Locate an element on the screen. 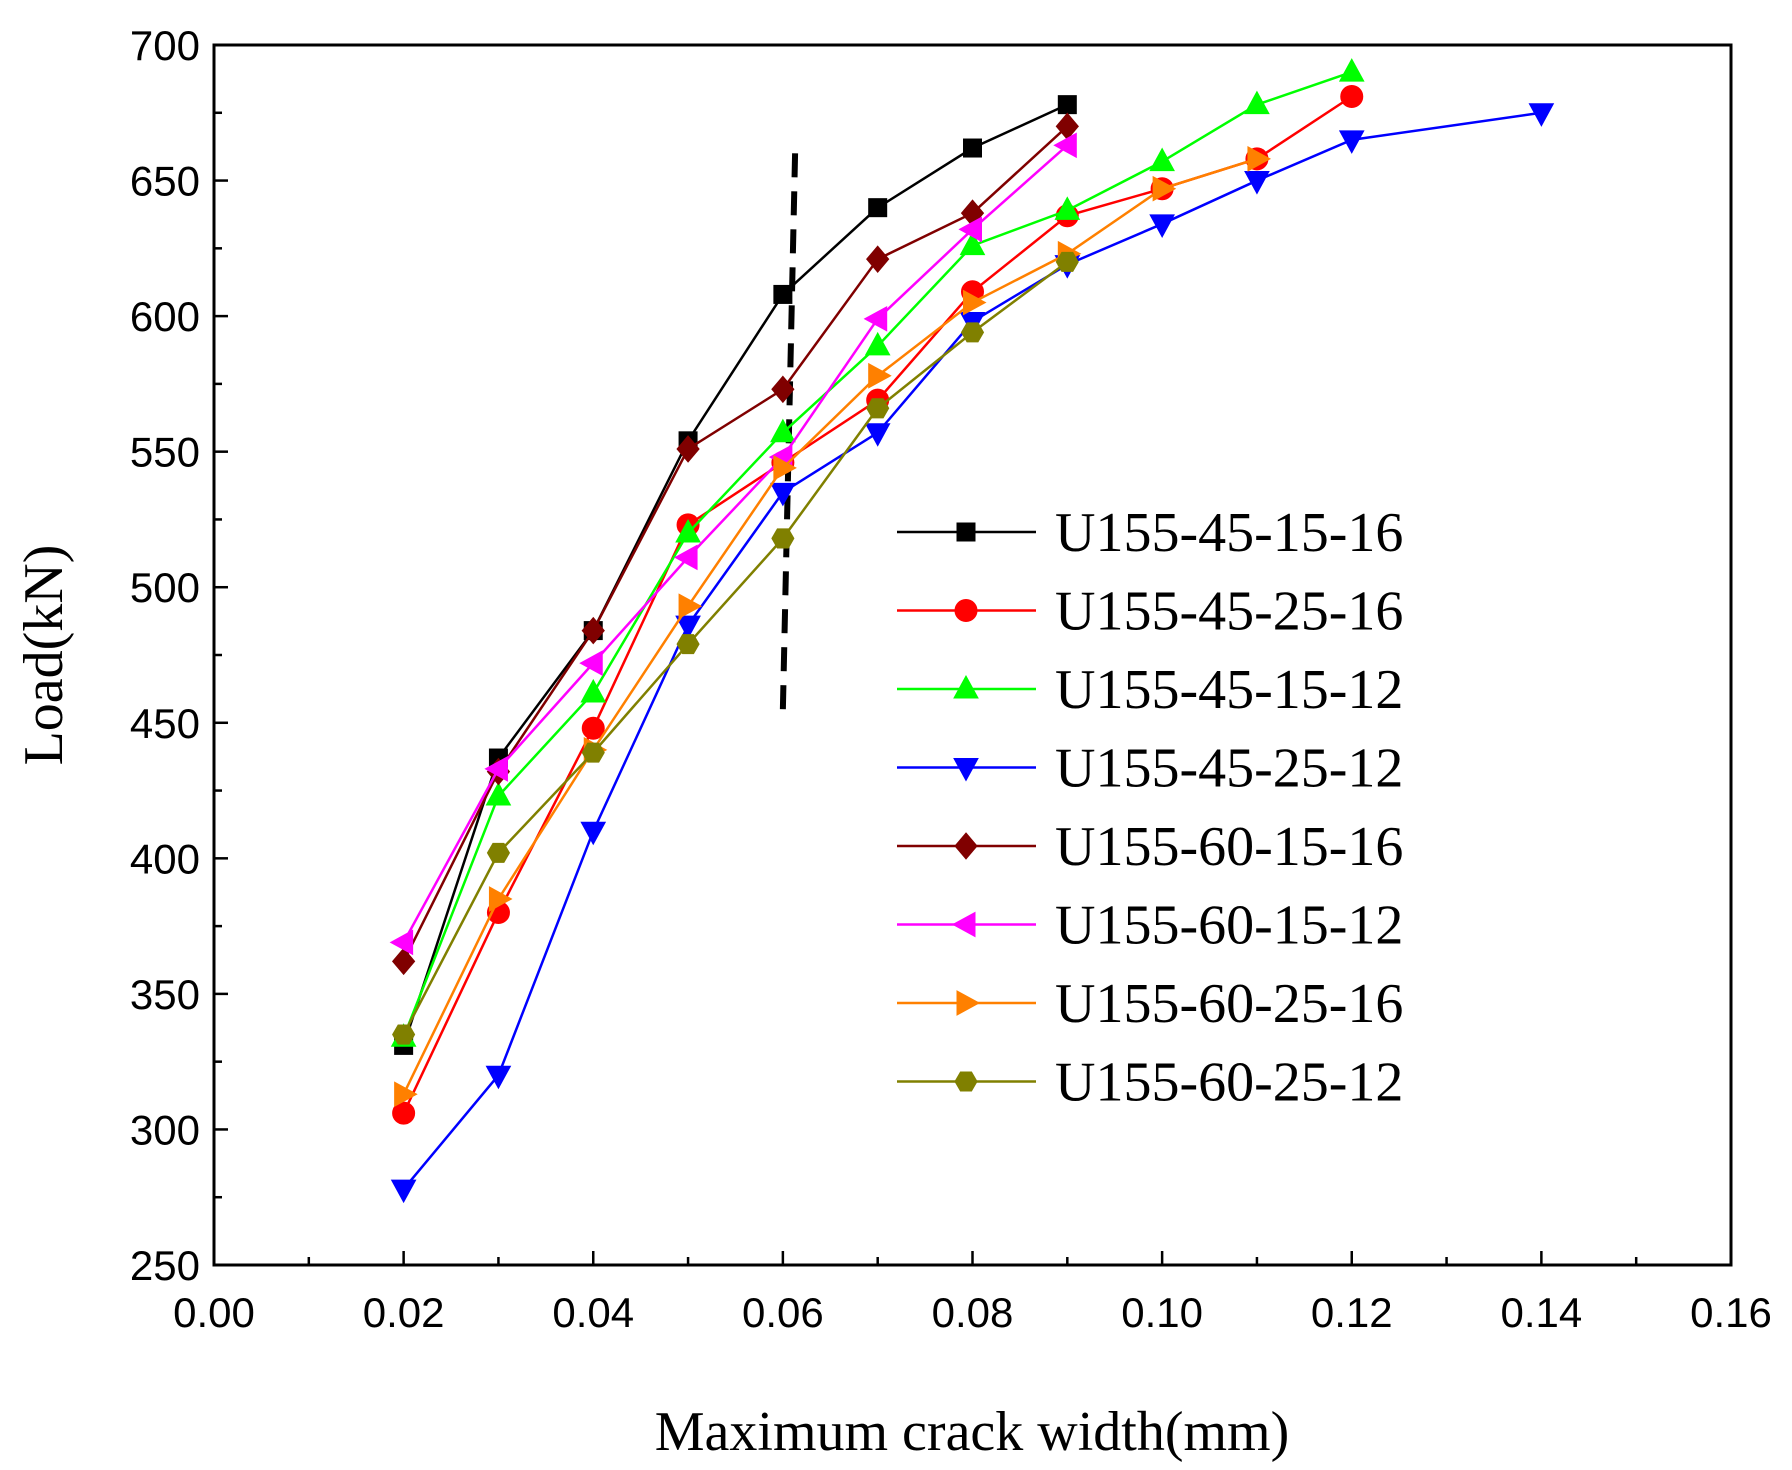  legend-item: U155-45-15-16 is located at coordinates (1150, 533).